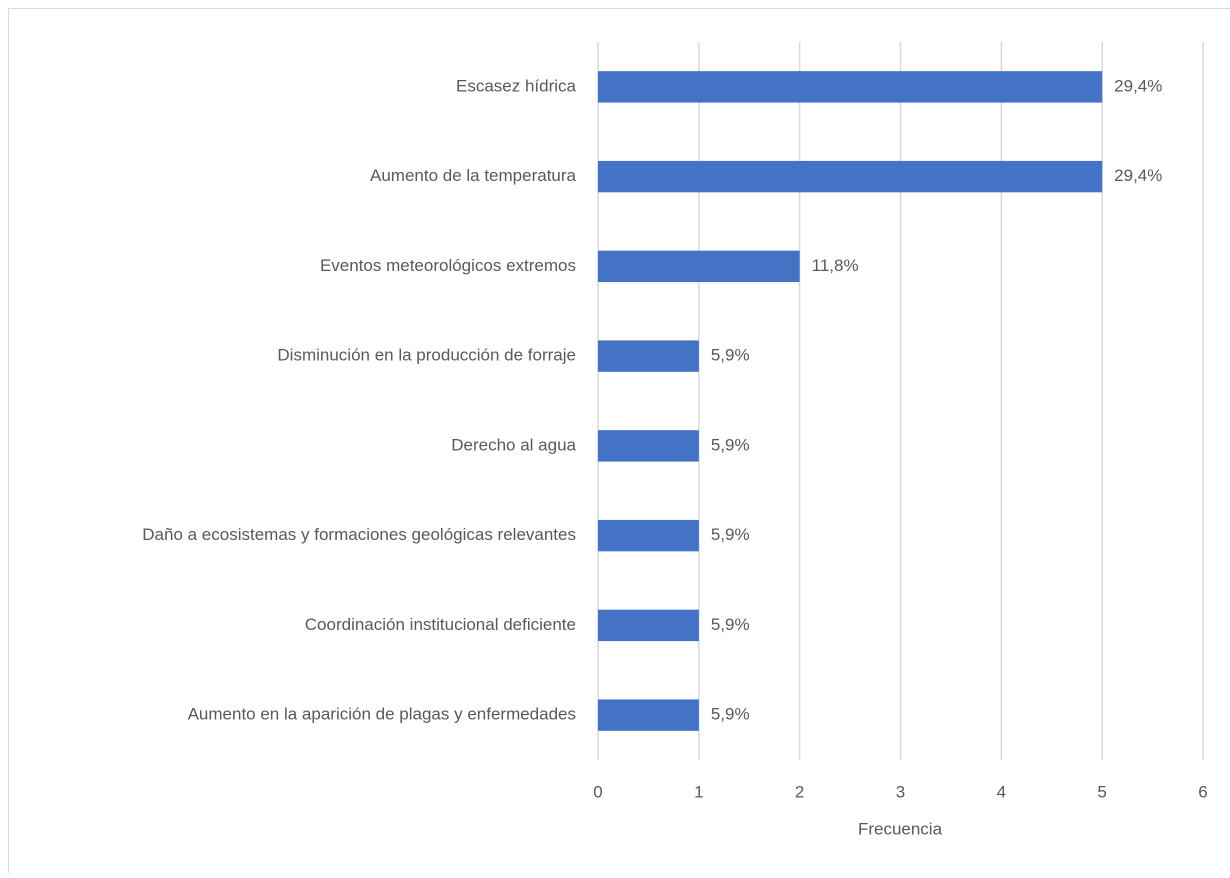  I want to click on x-tick-label: 5, so click(1101, 791).